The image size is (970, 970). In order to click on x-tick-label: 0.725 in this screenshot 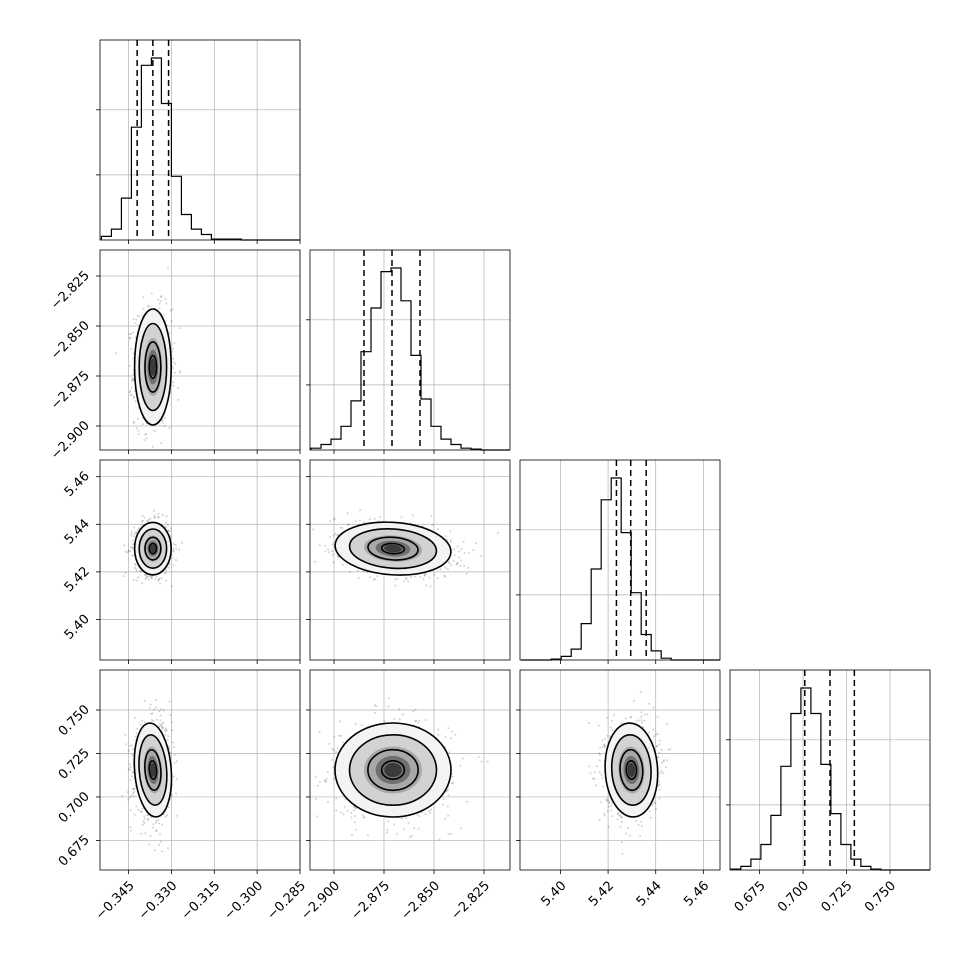, I will do `click(837, 896)`.